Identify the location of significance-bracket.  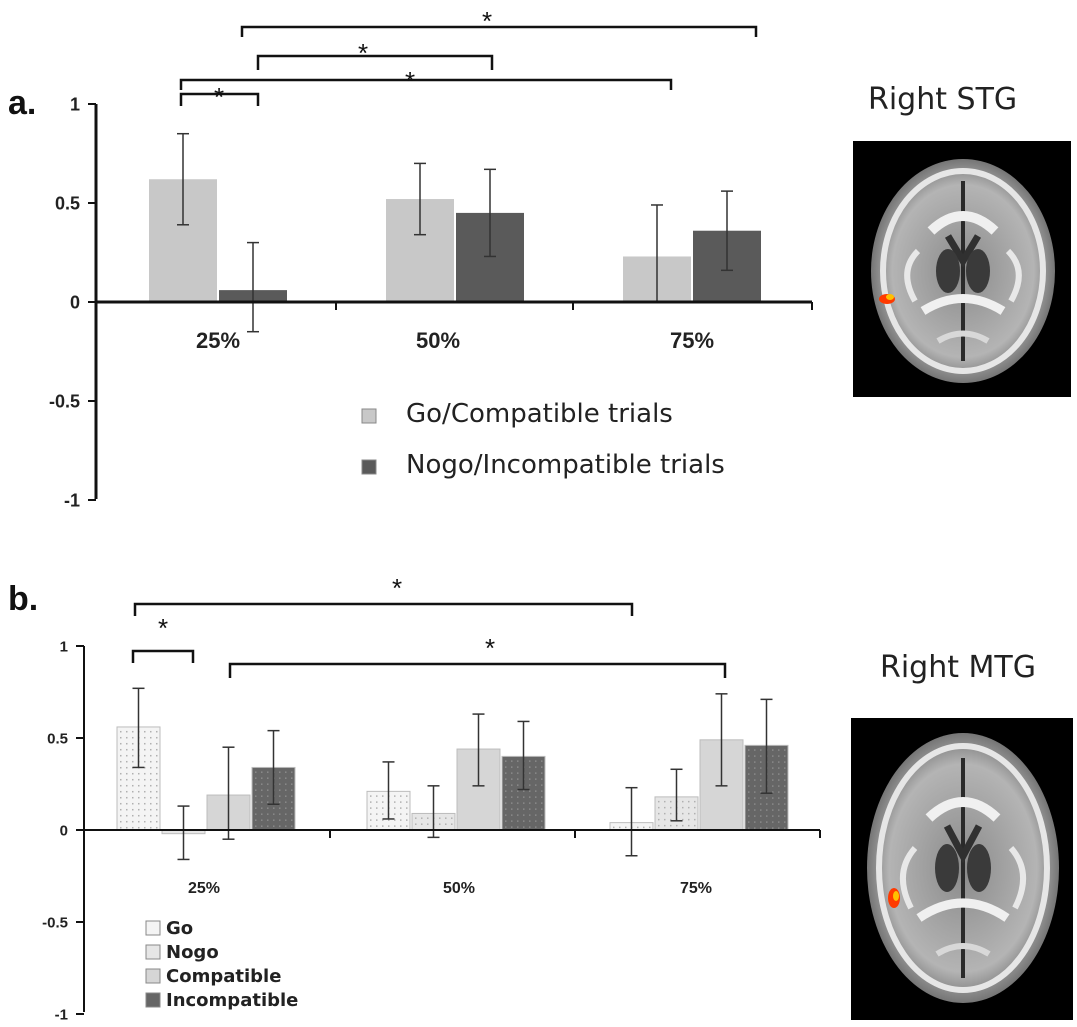
(499, 31).